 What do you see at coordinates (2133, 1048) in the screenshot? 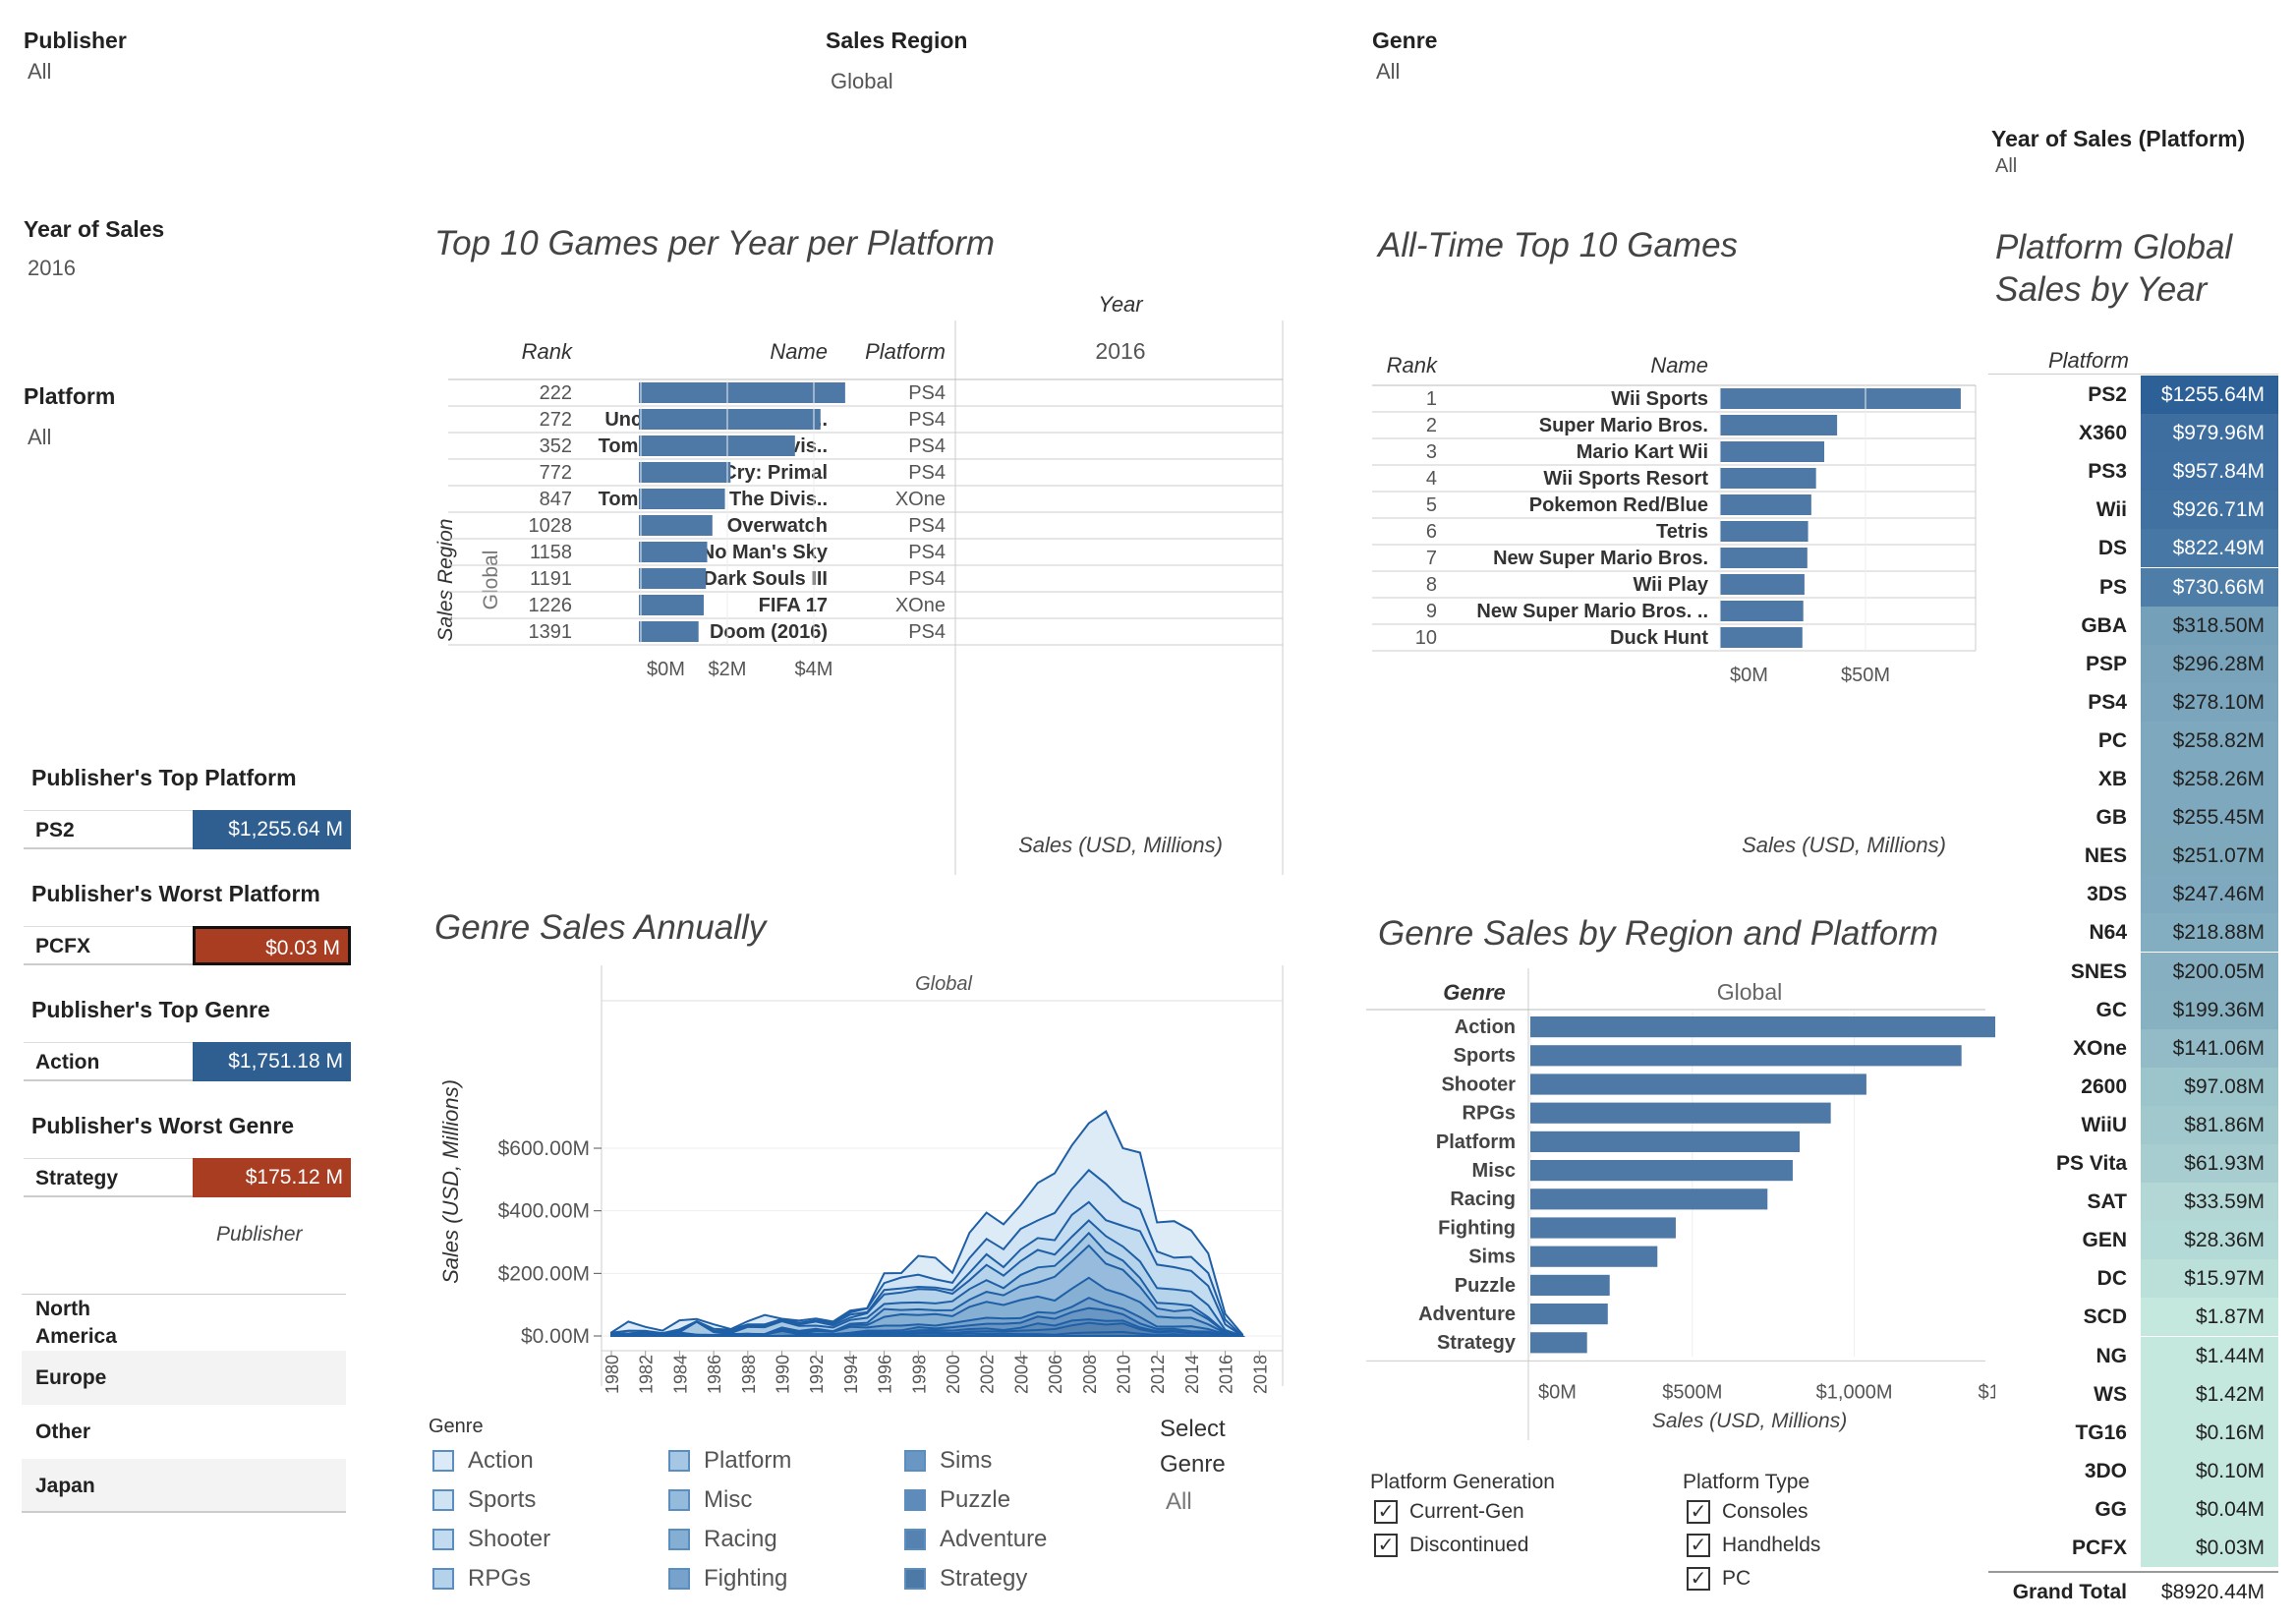
I see `platform-row: XOne $141.06M` at bounding box center [2133, 1048].